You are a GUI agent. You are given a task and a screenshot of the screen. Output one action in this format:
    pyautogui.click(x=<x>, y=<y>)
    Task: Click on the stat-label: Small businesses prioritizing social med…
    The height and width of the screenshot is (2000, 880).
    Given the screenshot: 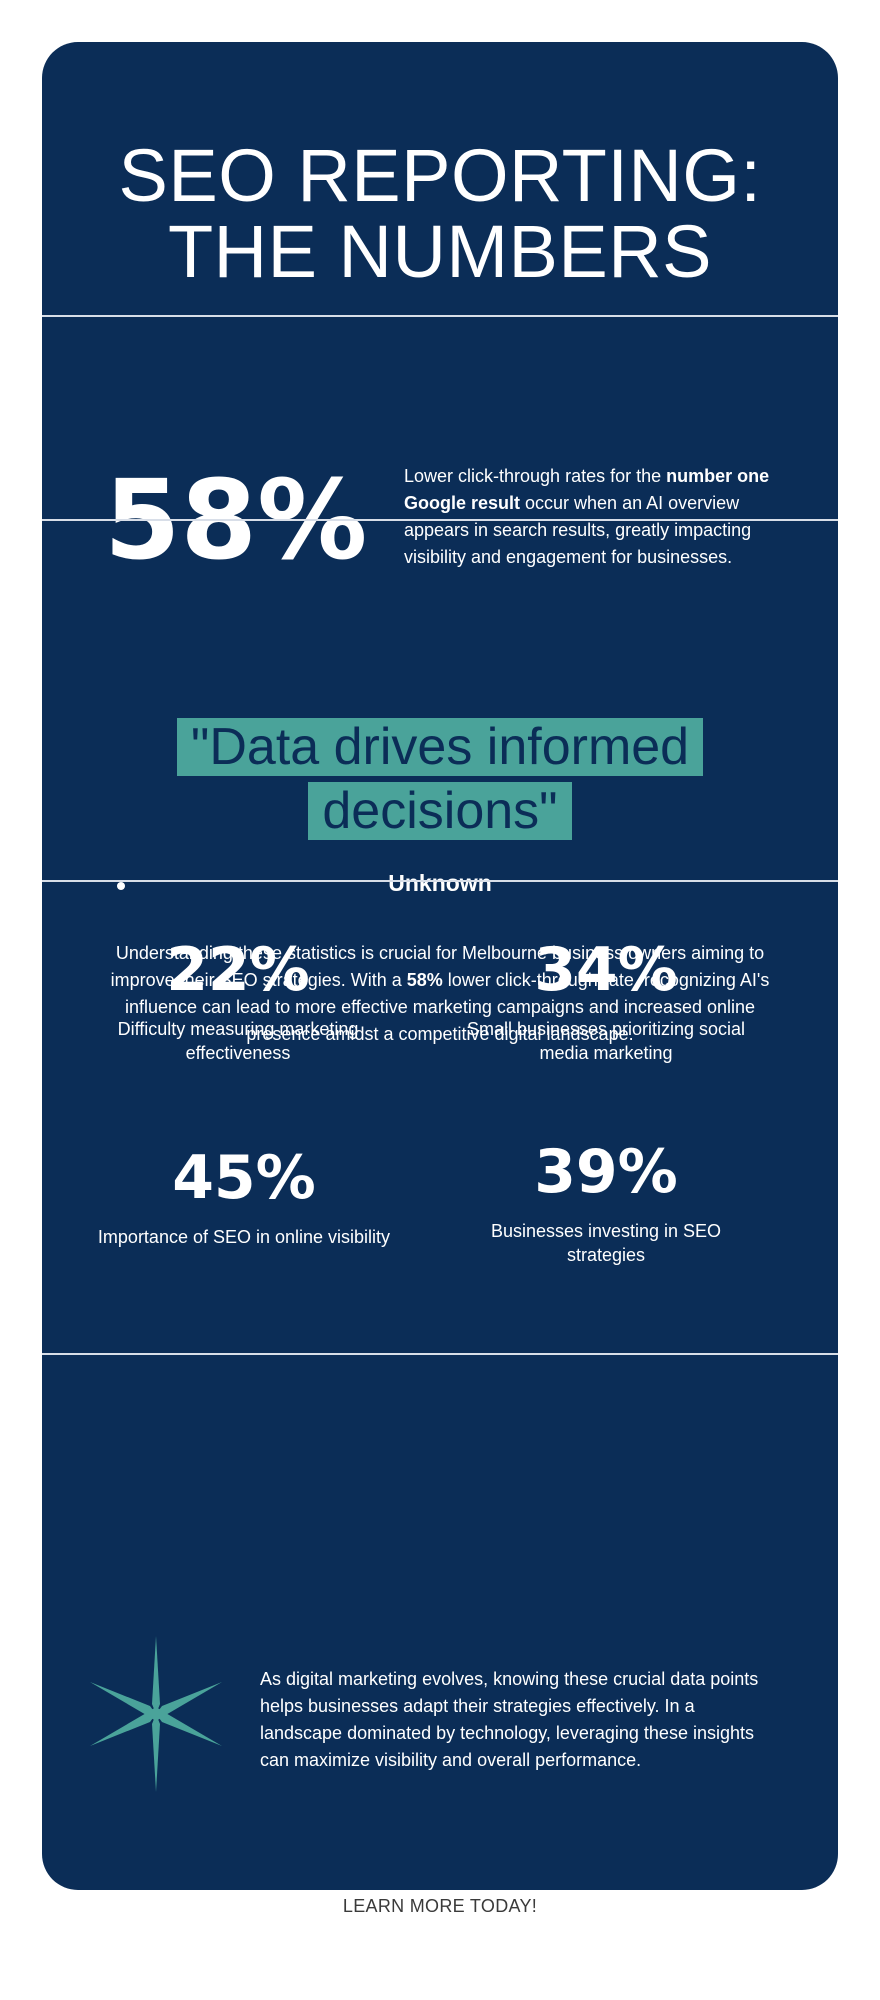 What is the action you would take?
    pyautogui.click(x=606, y=1041)
    